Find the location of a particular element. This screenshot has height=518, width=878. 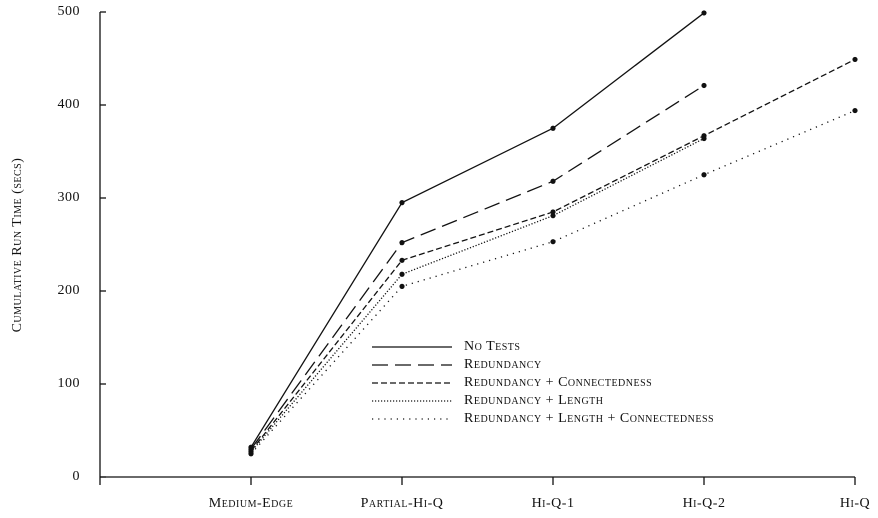

x-tick-label: Hi-Q-1 is located at coordinates (553, 503).